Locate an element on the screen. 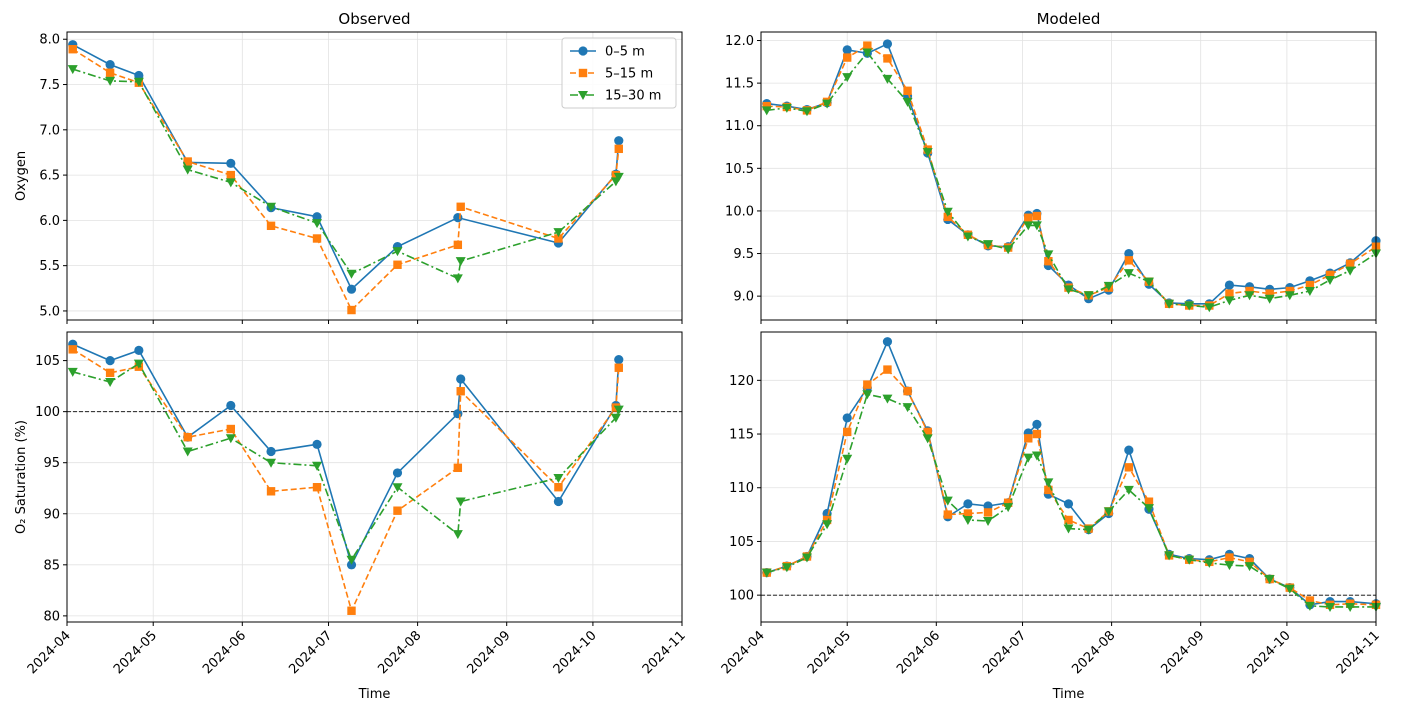 Image resolution: width=1411 pixels, height=711 pixels. y-tick-label: 9.5 is located at coordinates (743, 254).